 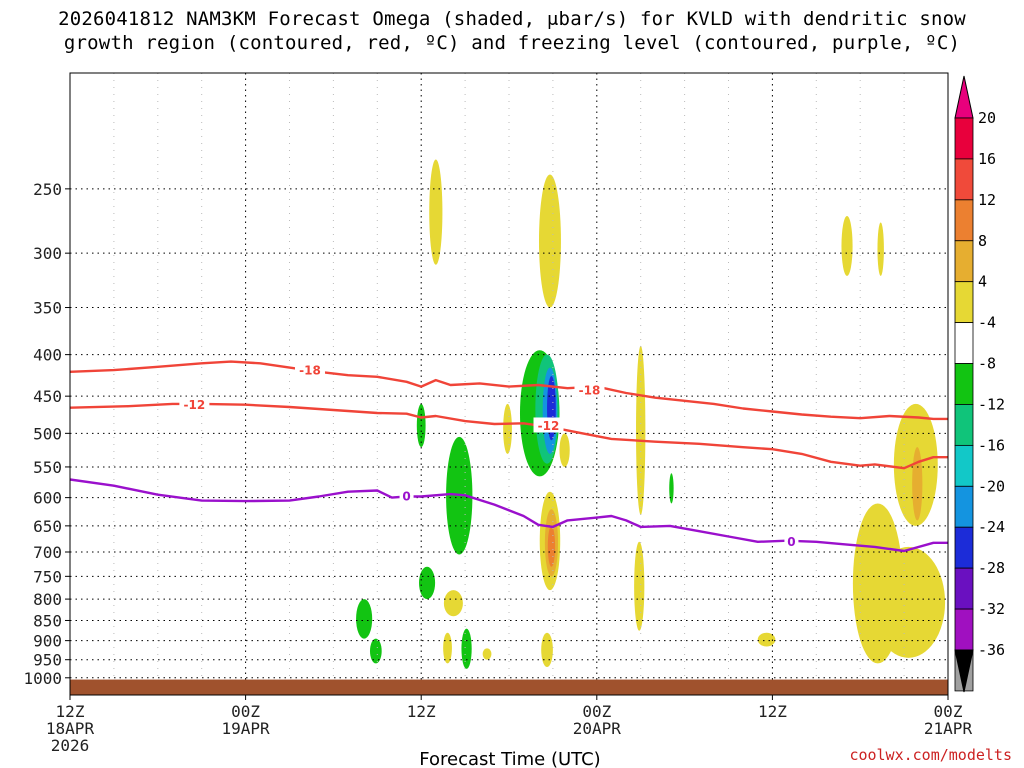 I want to click on x-tick-label-0-3: 2026, so click(x=70, y=745).